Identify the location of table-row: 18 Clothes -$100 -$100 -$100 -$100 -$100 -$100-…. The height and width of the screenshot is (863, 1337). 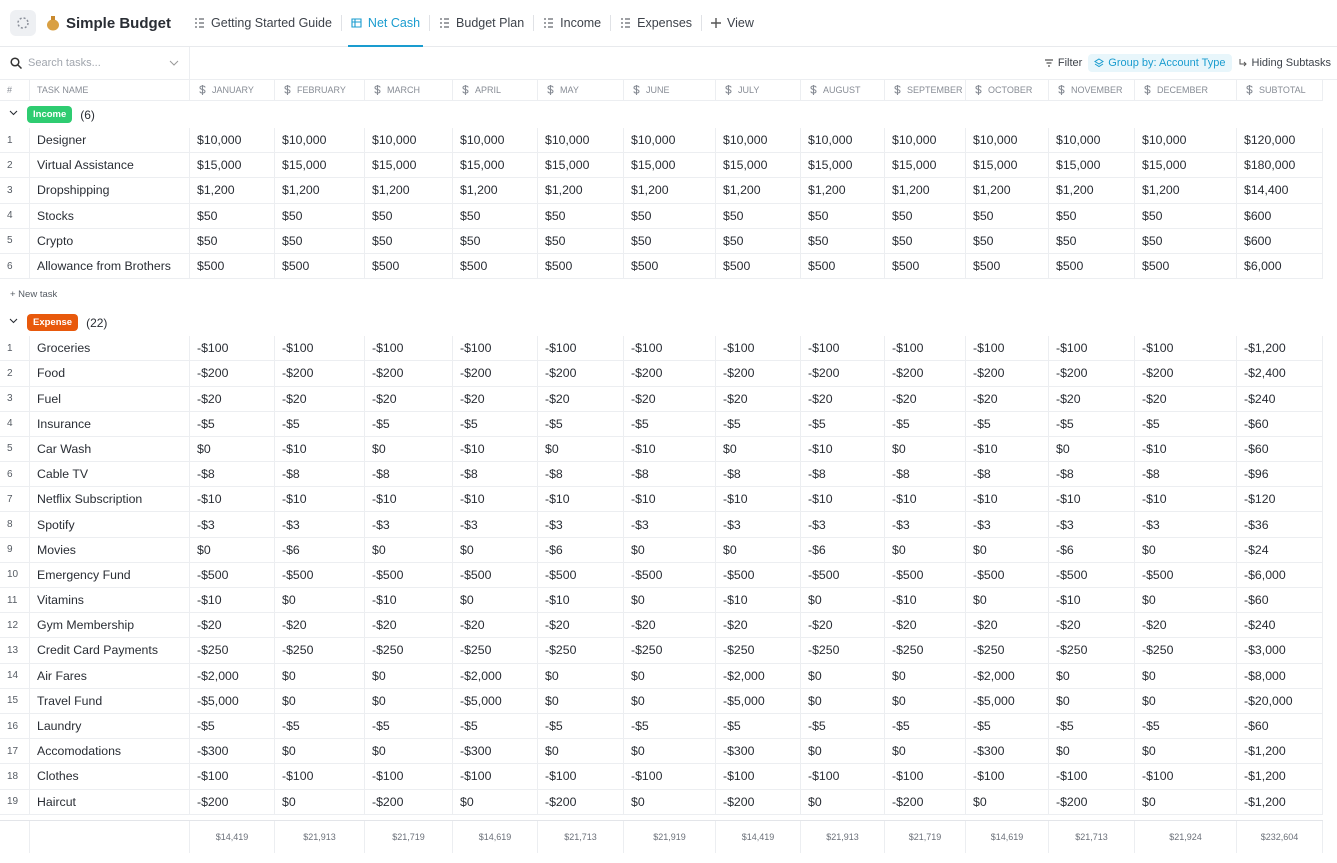
(661, 777).